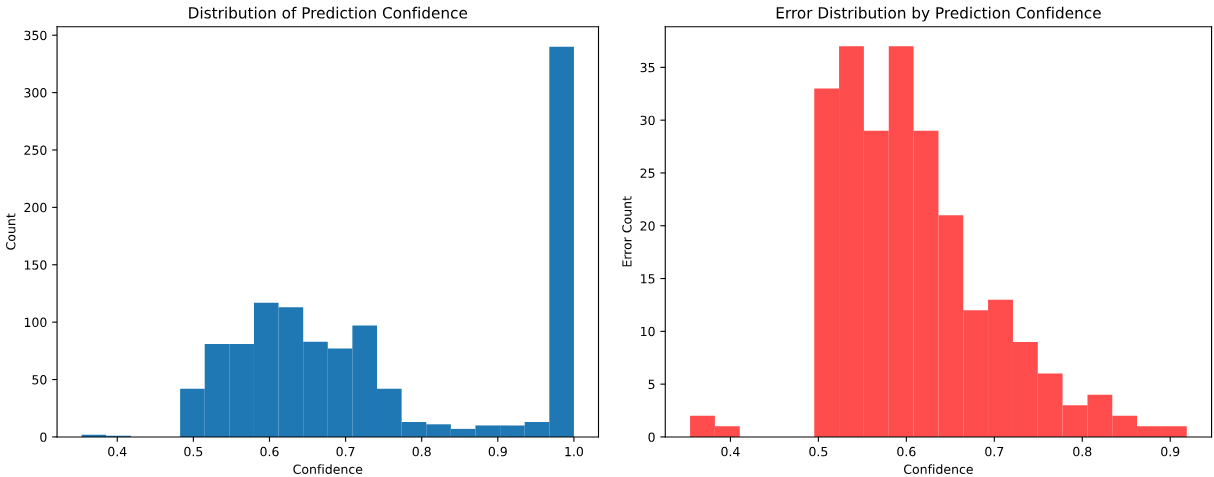 The height and width of the screenshot is (477, 1214). What do you see at coordinates (648, 331) in the screenshot?
I see `y-tick-label: 10` at bounding box center [648, 331].